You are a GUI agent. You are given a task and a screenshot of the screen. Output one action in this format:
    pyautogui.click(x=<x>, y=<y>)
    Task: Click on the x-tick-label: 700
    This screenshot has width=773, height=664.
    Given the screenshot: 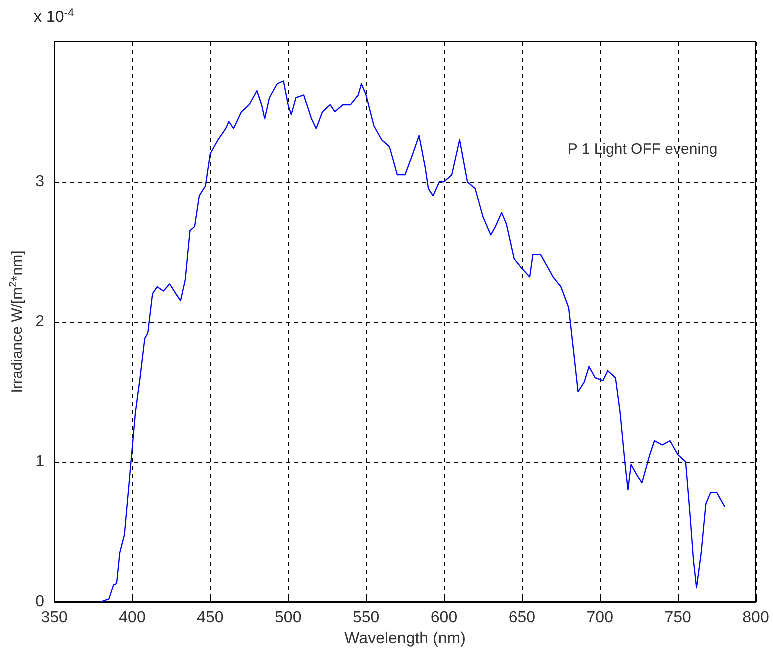 What is the action you would take?
    pyautogui.click(x=600, y=618)
    